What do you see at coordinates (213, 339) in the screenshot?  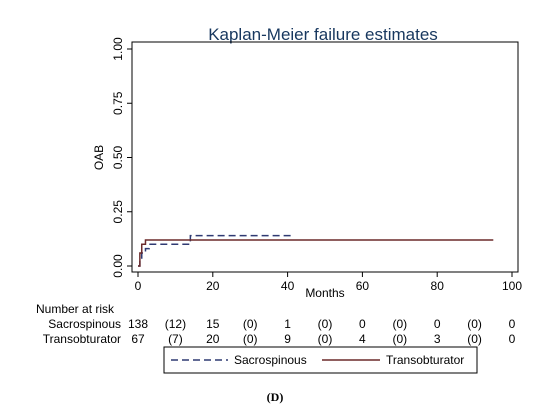 I see `risk-cell: 20` at bounding box center [213, 339].